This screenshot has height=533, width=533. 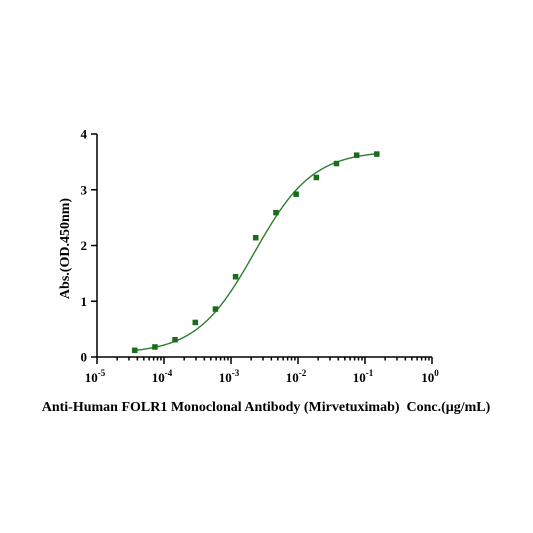 What do you see at coordinates (89, 246) in the screenshot?
I see `y-ticks: 0 1 2 3 4` at bounding box center [89, 246].